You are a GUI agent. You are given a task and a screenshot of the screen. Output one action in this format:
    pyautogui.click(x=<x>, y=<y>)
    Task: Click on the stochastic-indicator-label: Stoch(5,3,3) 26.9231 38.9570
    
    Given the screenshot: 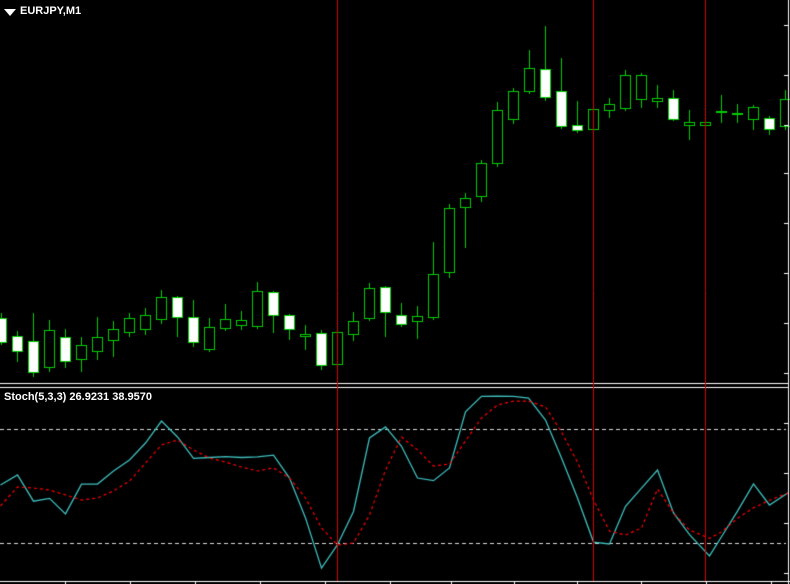 What is the action you would take?
    pyautogui.click(x=78, y=397)
    